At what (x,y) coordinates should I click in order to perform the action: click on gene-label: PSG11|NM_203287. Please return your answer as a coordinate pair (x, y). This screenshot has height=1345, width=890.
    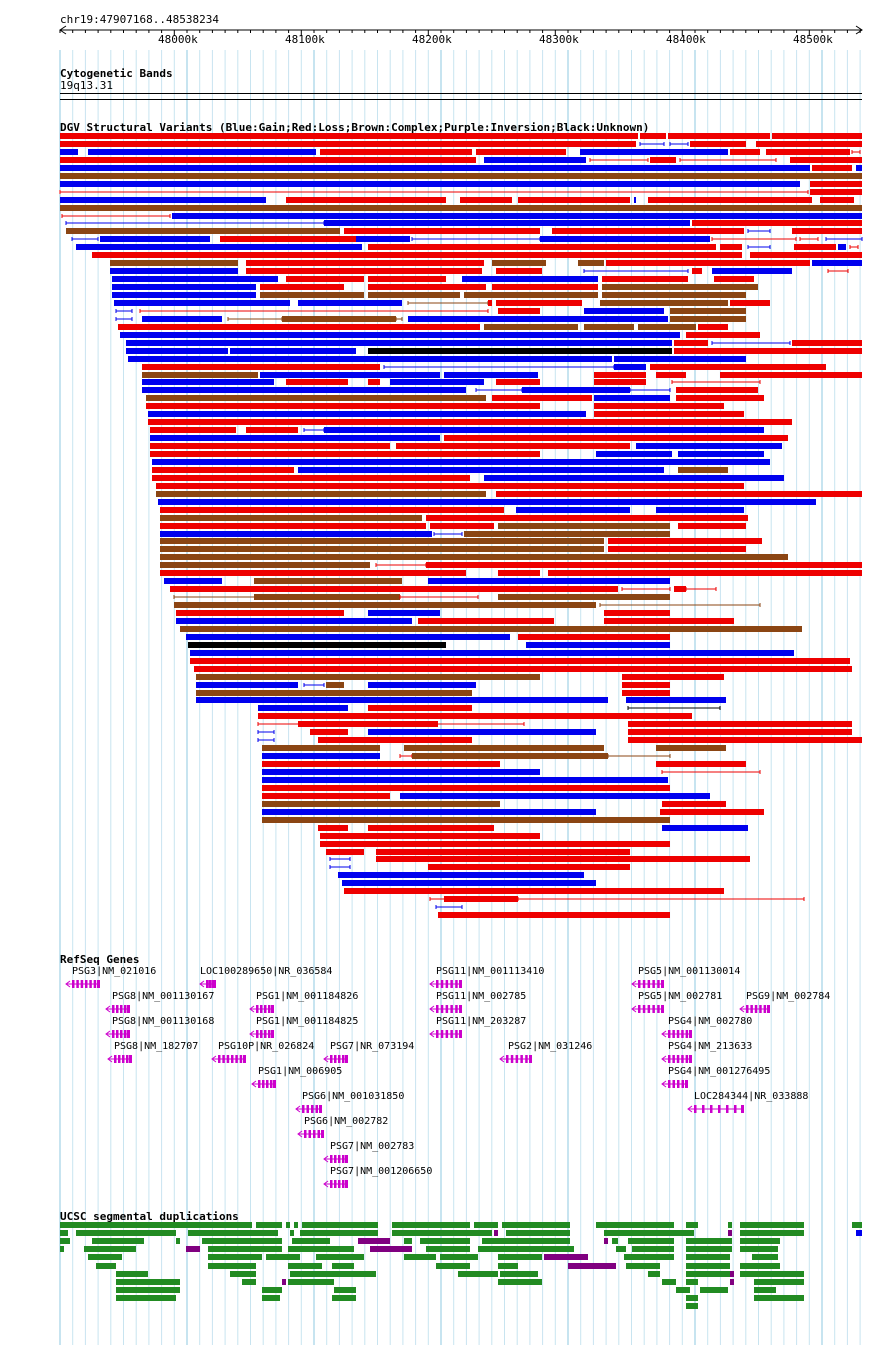
    Looking at the image, I should click on (481, 1021).